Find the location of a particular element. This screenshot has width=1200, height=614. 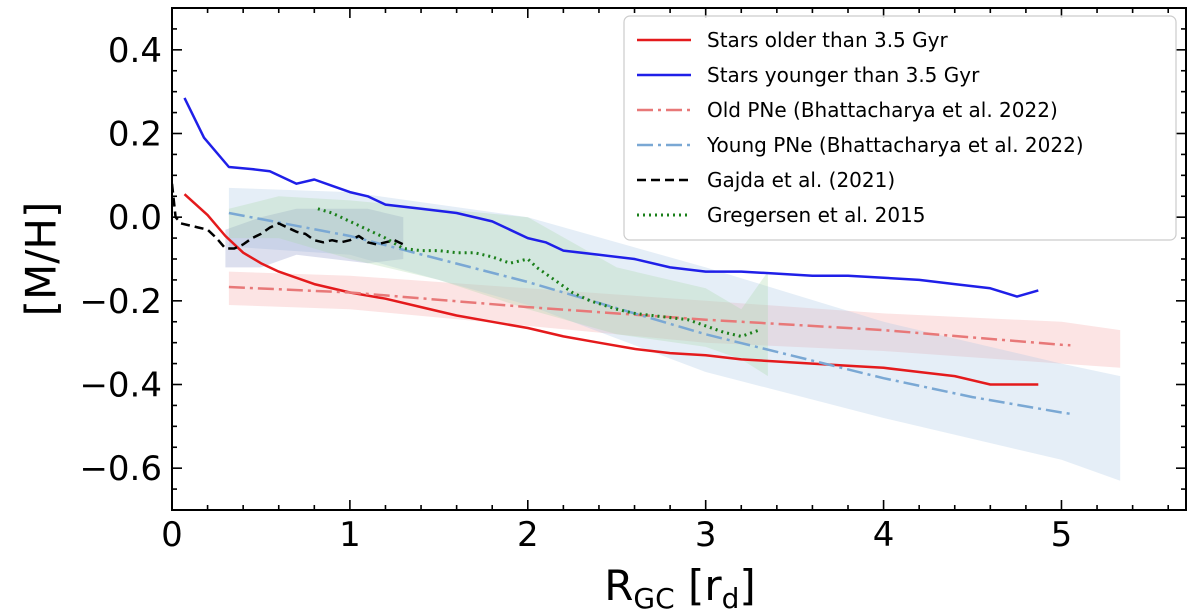

y-tick-label: −0.6 is located at coordinates (120, 469).